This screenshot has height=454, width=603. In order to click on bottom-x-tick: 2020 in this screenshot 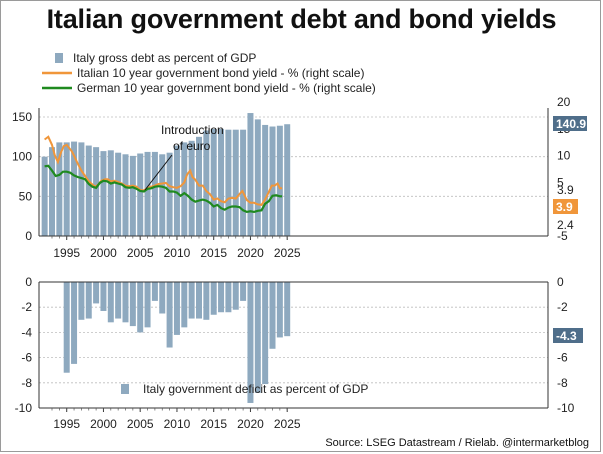, I will do `click(250, 424)`.